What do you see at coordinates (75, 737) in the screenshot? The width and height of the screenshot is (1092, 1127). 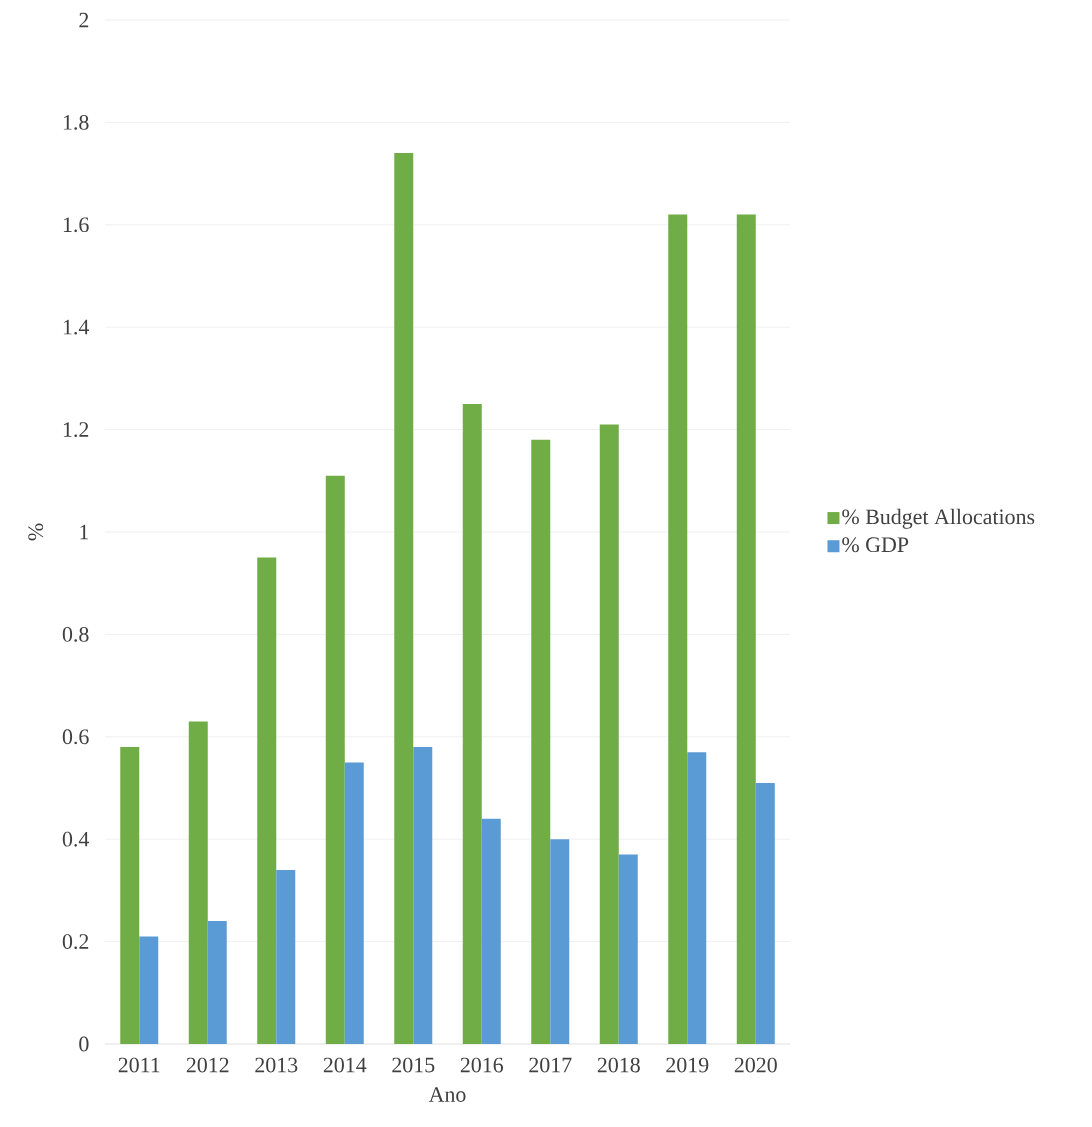 I see `y-tick-label: 0.6` at bounding box center [75, 737].